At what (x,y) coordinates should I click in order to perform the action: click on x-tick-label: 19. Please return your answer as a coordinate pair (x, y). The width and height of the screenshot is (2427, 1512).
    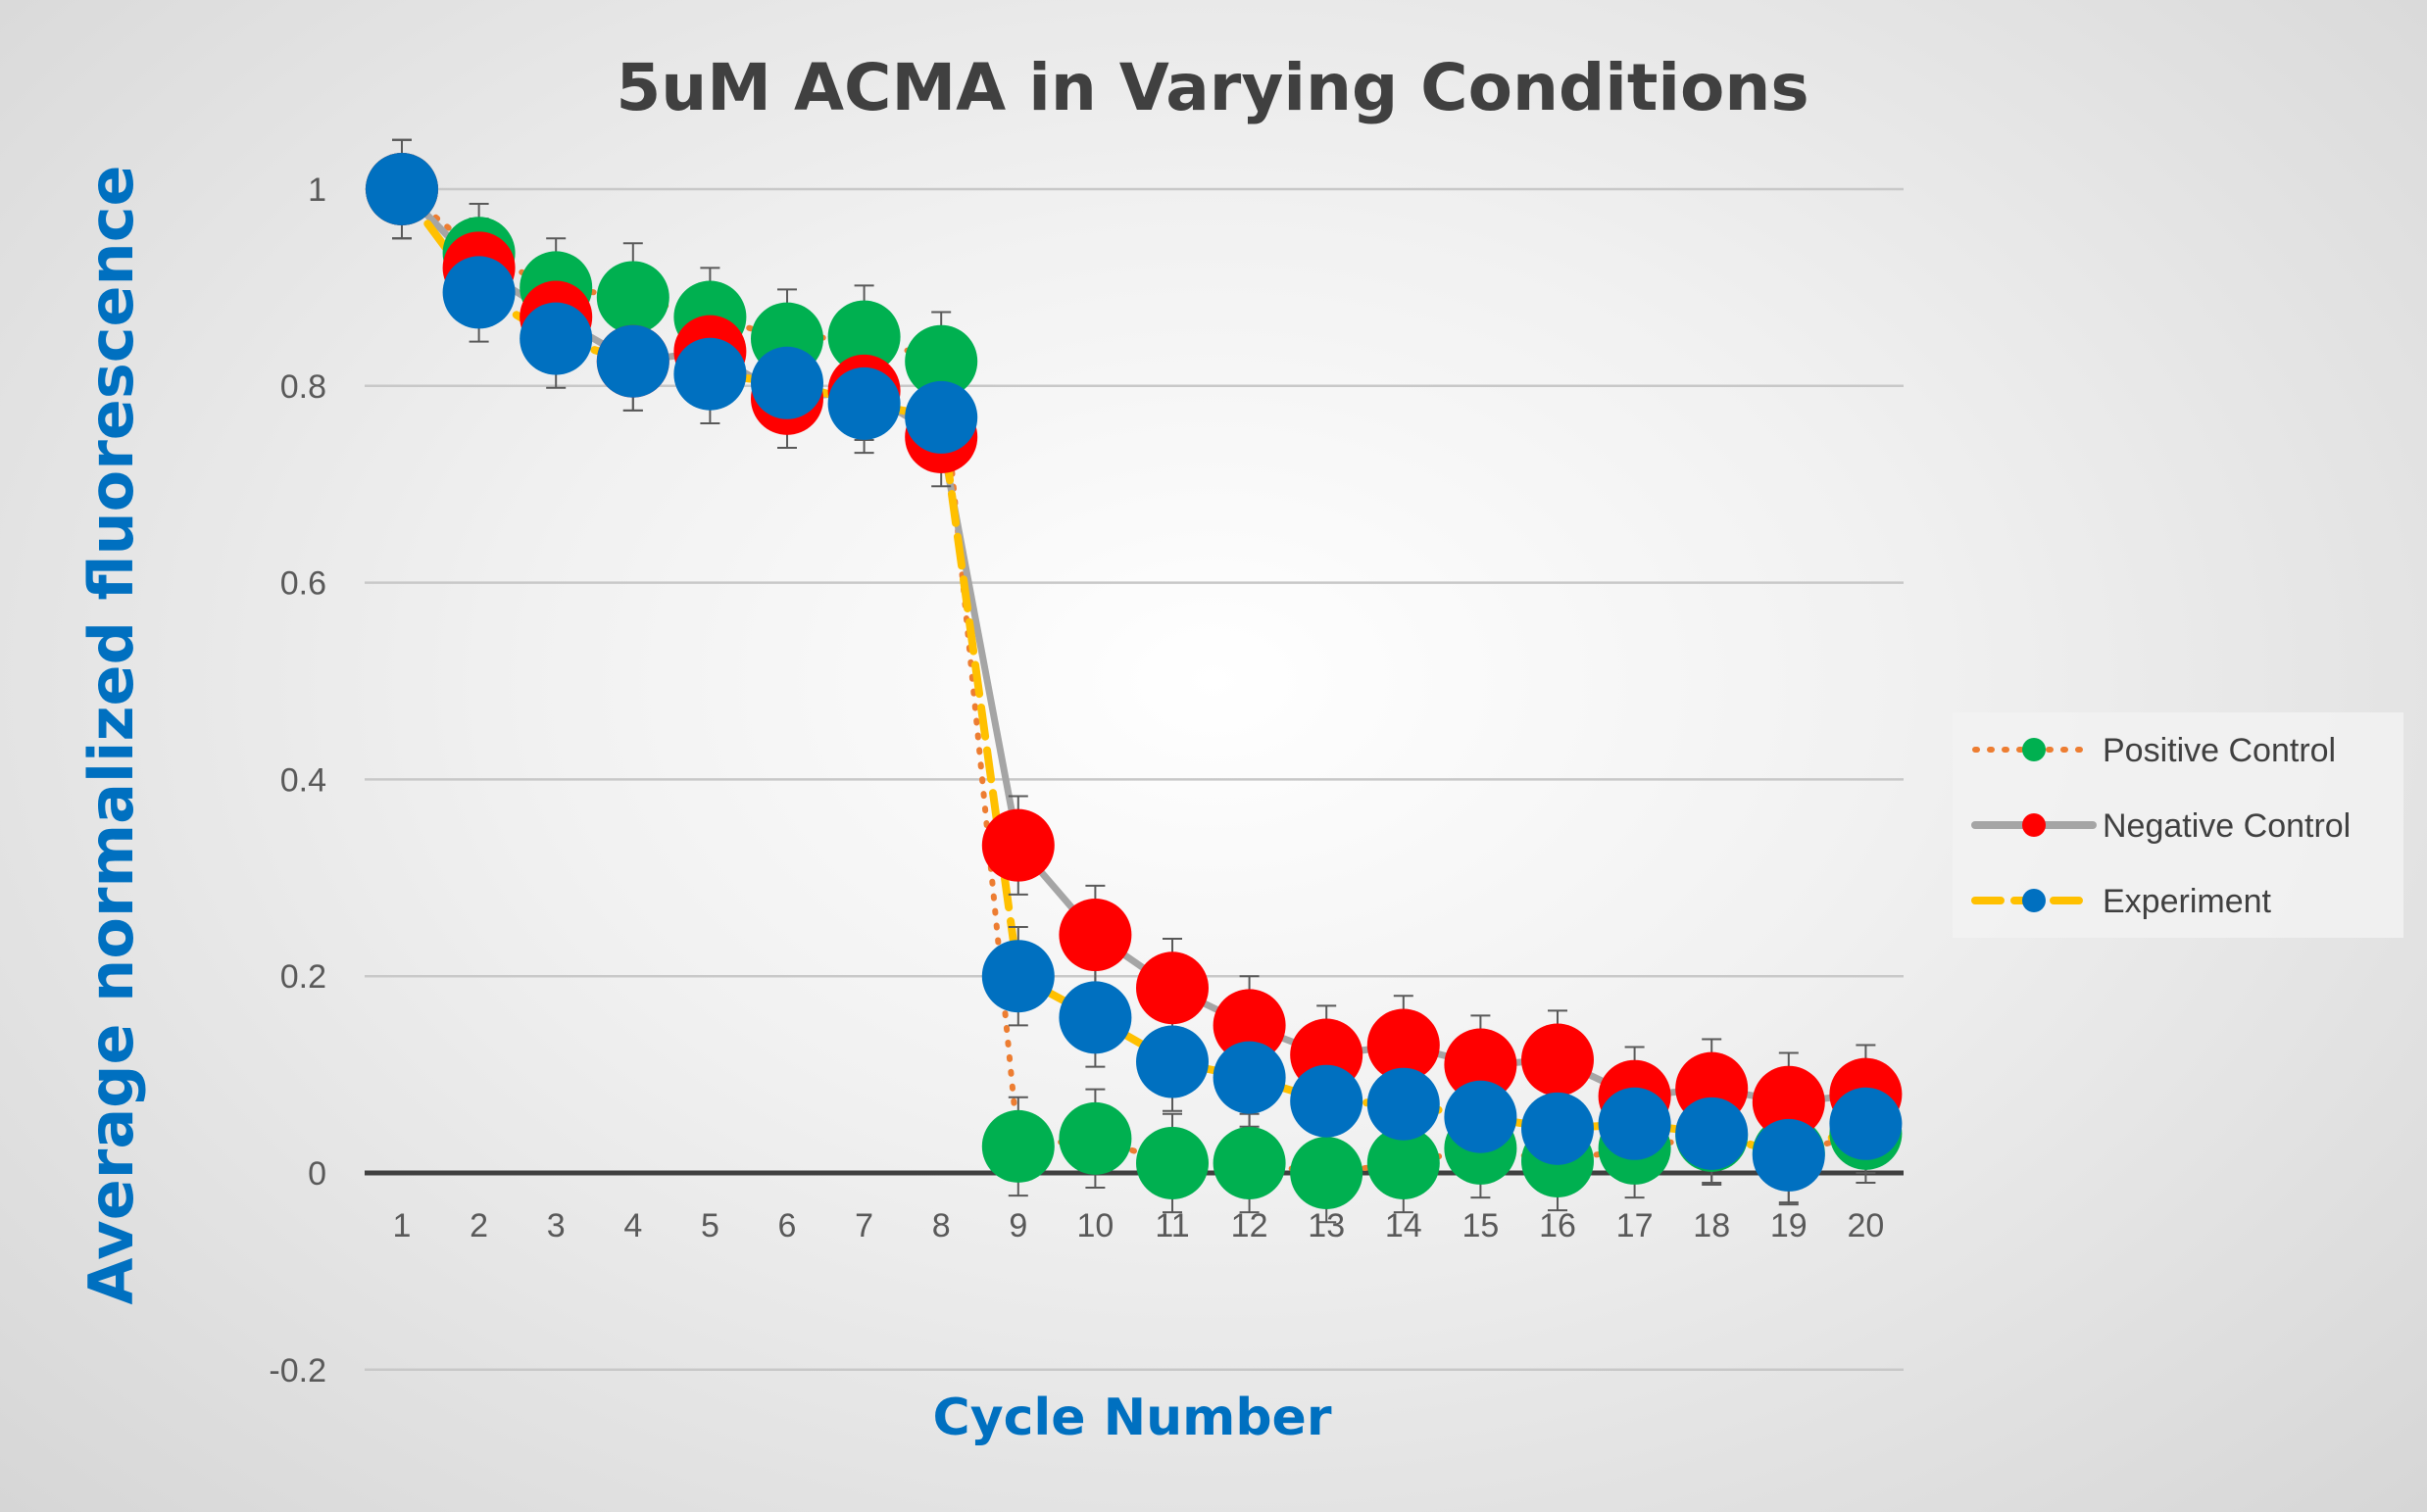
    Looking at the image, I should click on (1789, 1225).